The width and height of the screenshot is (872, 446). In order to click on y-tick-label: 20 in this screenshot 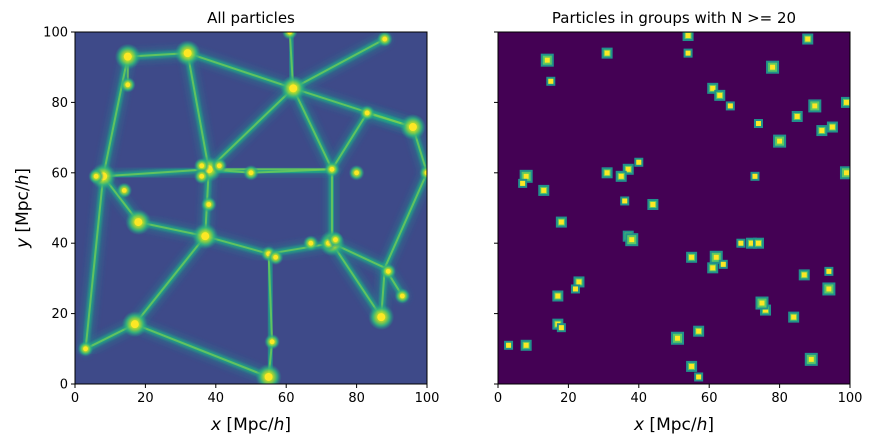, I will do `click(59, 314)`.